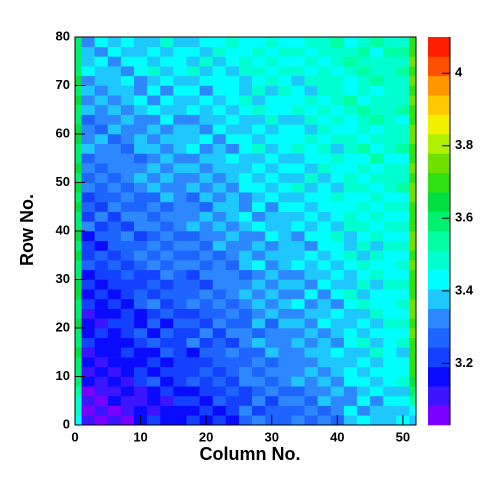 This screenshot has height=500, width=500. I want to click on x-tick-label: 10, so click(140, 436).